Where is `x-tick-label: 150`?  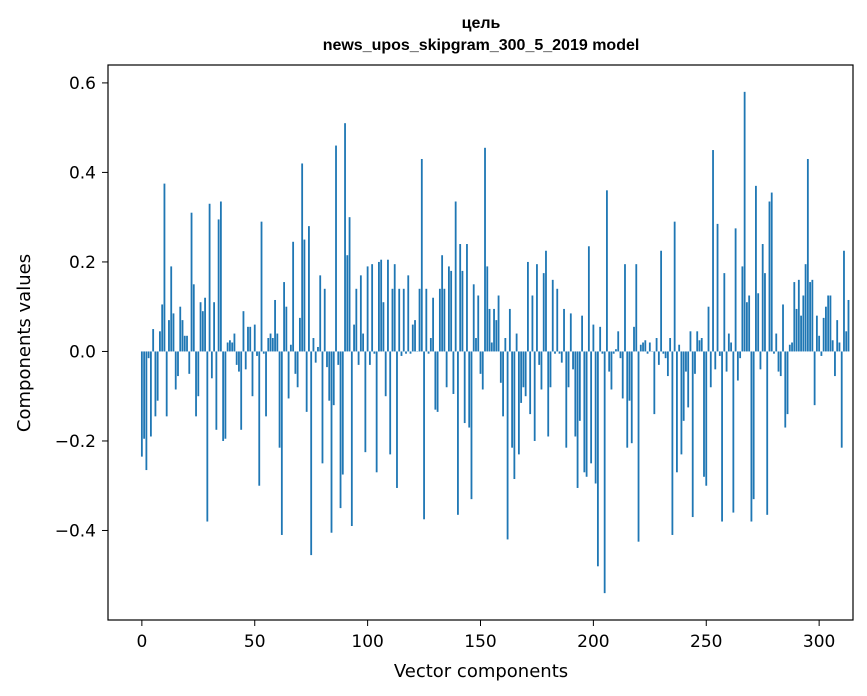
x-tick-label: 150 is located at coordinates (480, 642).